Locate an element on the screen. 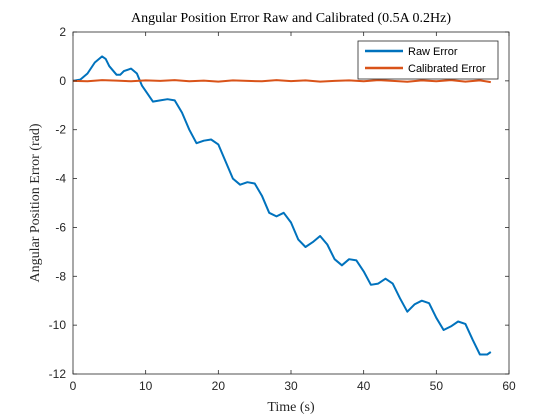 This screenshot has height=420, width=560. y-tick-label: -6 is located at coordinates (60, 227).